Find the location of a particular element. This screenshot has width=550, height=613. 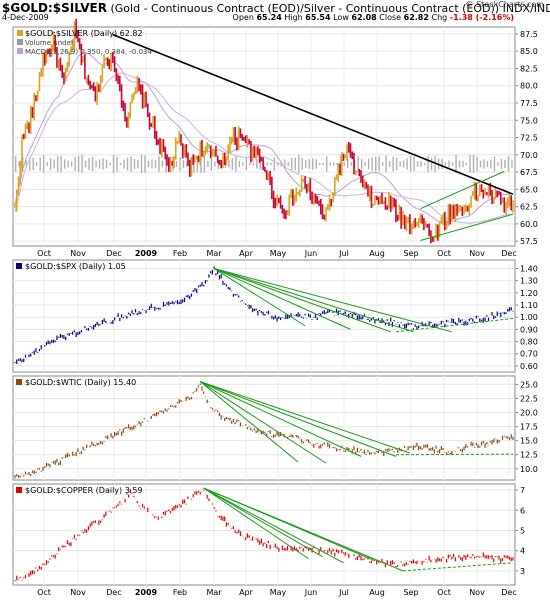

panel-0-ytick-label-2: 62.5 is located at coordinates (529, 207).